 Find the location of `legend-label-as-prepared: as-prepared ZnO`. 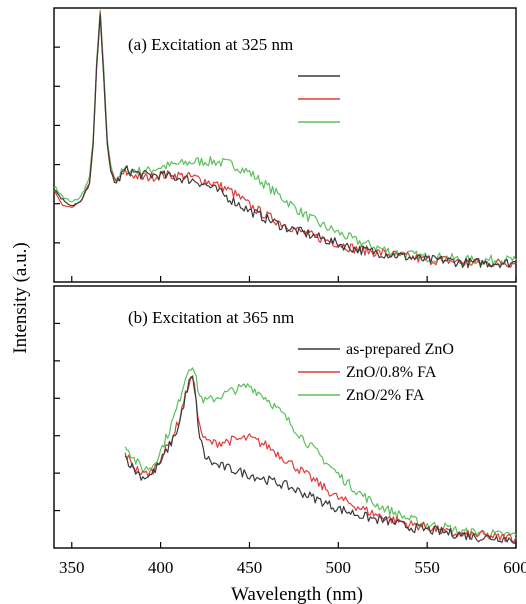

legend-label-as-prepared: as-prepared ZnO is located at coordinates (400, 349).